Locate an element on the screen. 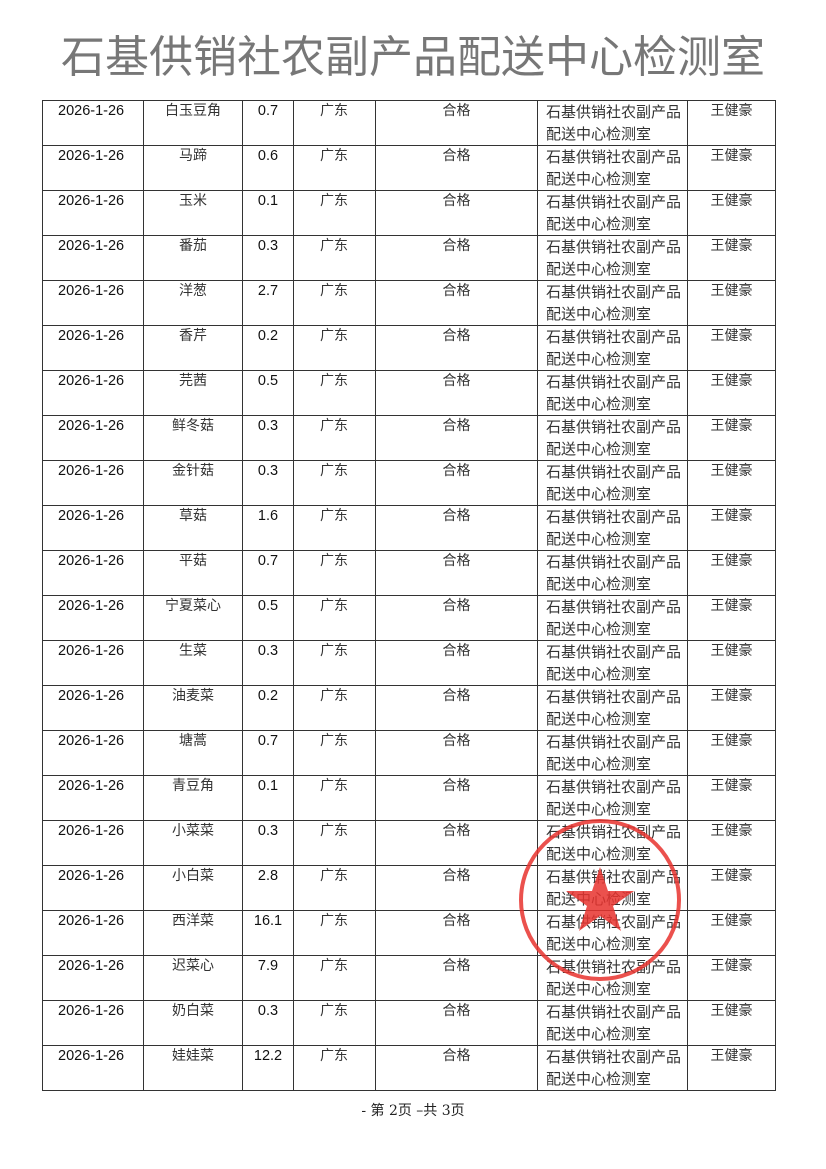 This screenshot has width=826, height=1169. value-cell: 2.7 is located at coordinates (268, 303).